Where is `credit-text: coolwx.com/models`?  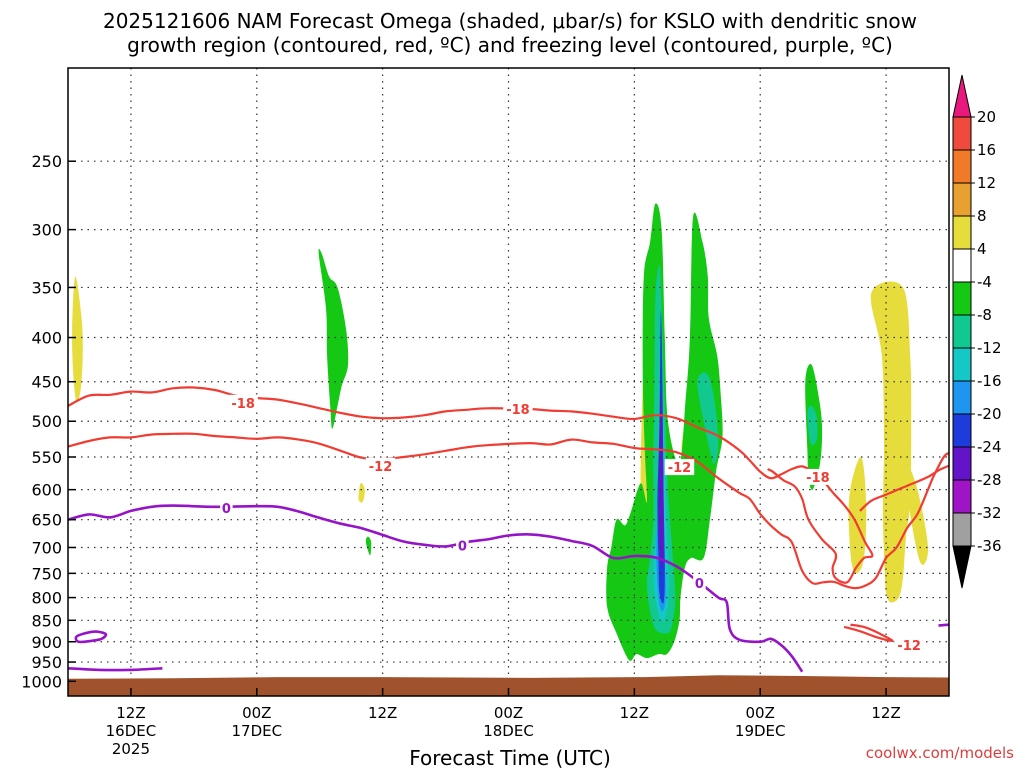 credit-text: coolwx.com/models is located at coordinates (940, 753).